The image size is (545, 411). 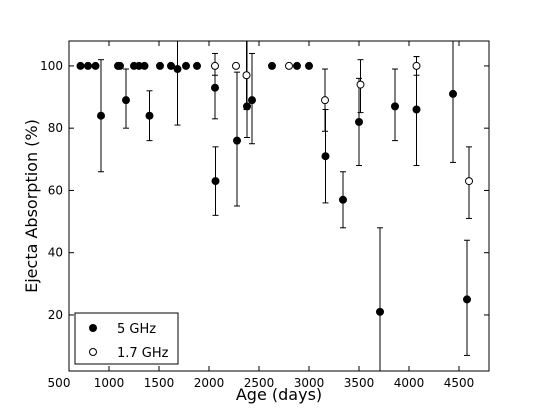 I want to click on y-tick-label: 100, so click(x=51, y=66).